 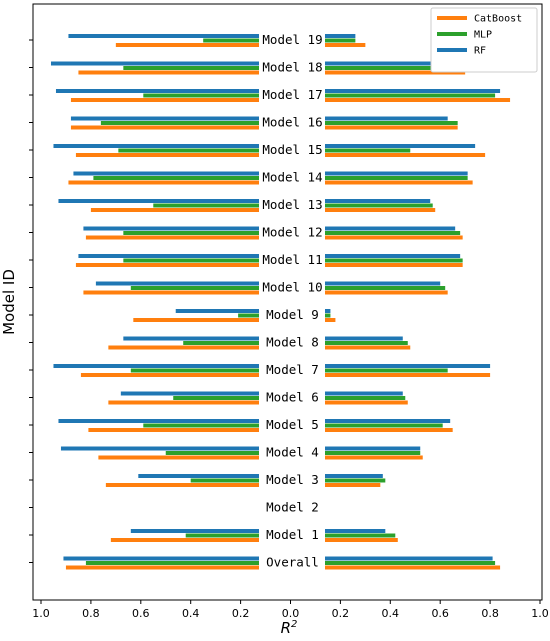 What do you see at coordinates (498, 19) in the screenshot?
I see `legend-label-catboost: CatBoost` at bounding box center [498, 19].